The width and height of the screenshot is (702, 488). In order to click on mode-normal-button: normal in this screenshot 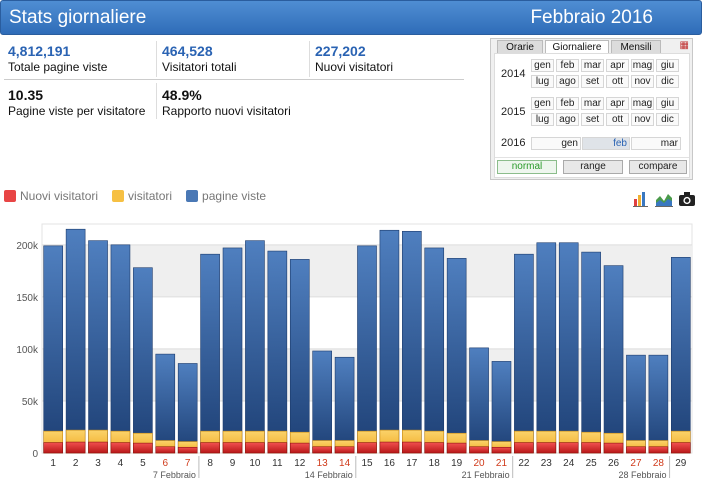, I will do `click(527, 167)`.